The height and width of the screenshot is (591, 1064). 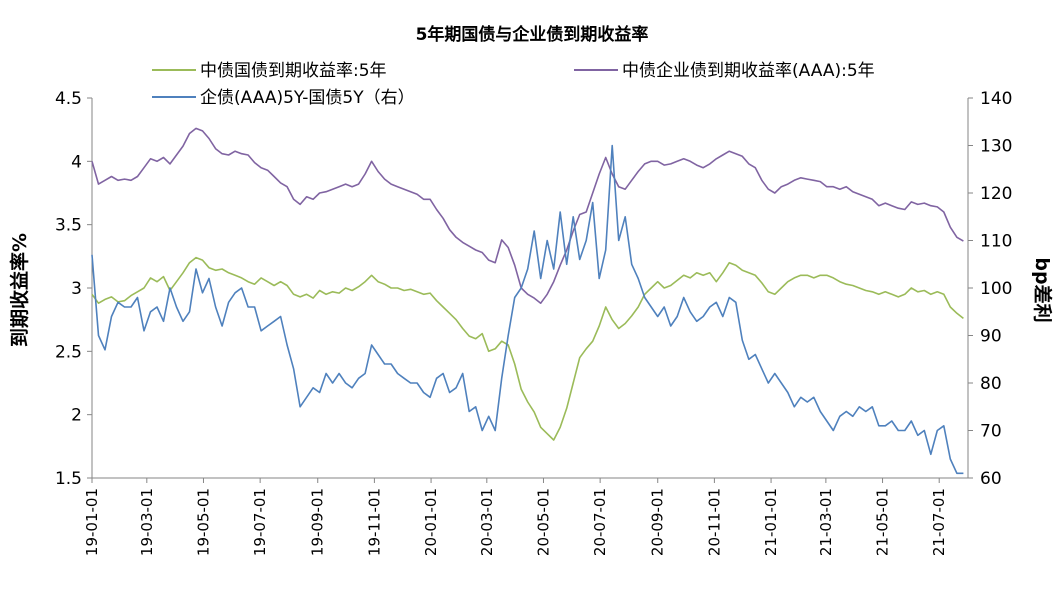 What do you see at coordinates (318, 522) in the screenshot?
I see `x-tick-label-4: 19-09-01` at bounding box center [318, 522].